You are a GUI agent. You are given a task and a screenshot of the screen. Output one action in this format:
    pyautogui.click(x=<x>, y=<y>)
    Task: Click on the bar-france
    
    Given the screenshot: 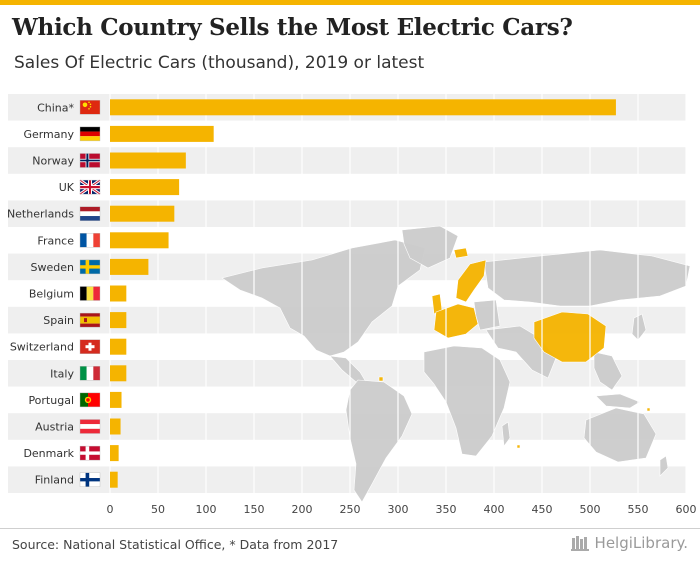 What is the action you would take?
    pyautogui.click(x=139, y=240)
    